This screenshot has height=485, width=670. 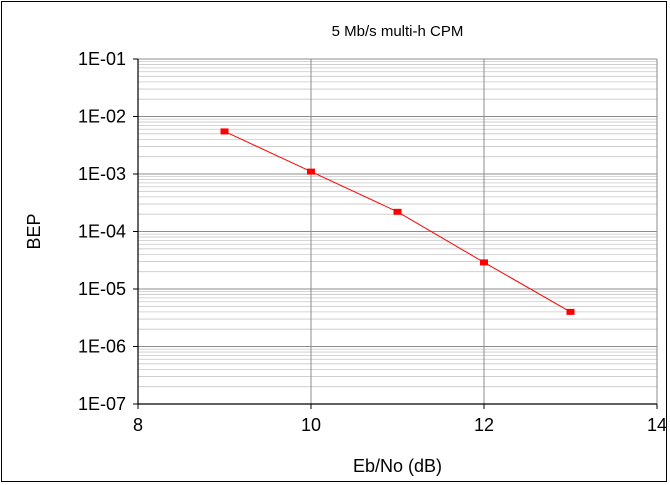 What do you see at coordinates (311, 425) in the screenshot?
I see `x-tick-label: 10` at bounding box center [311, 425].